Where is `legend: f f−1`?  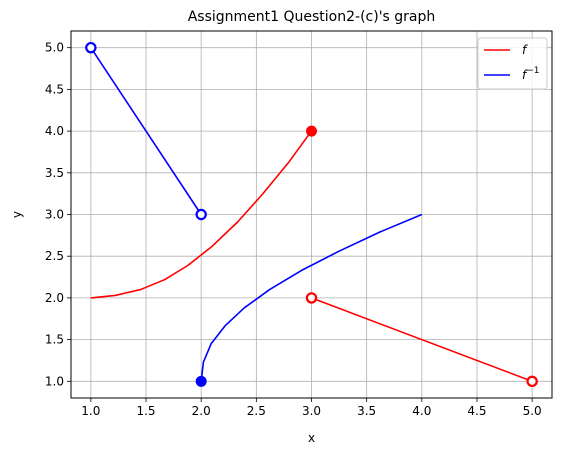
legend: f f−1 is located at coordinates (512, 63).